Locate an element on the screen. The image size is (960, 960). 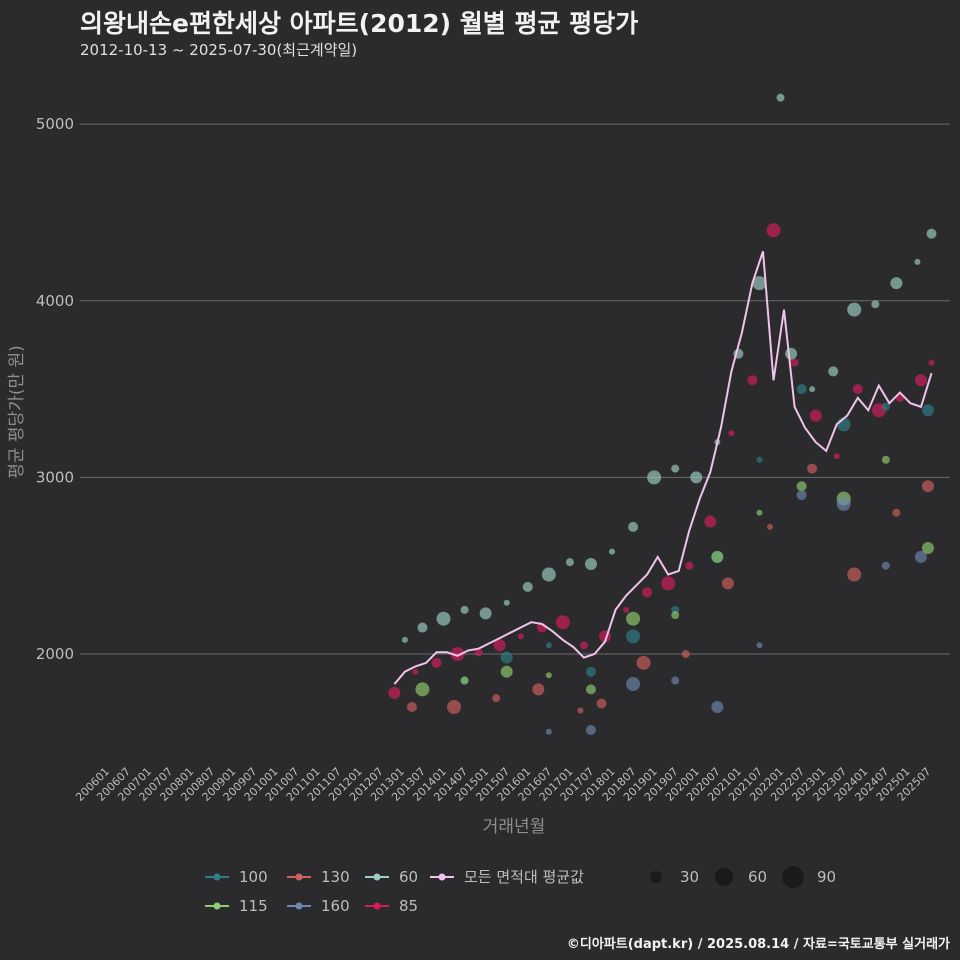
size-legend-label: 30 is located at coordinates (689, 877).